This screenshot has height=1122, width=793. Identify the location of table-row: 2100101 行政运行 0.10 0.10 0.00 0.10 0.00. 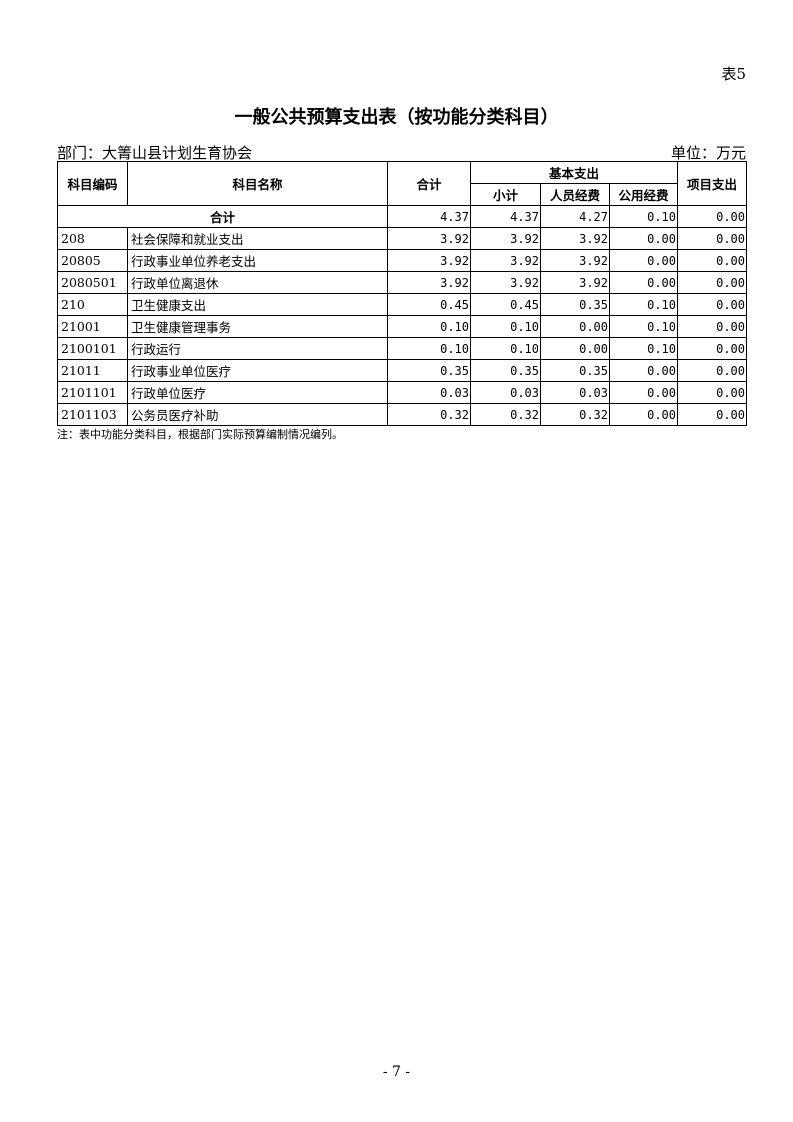
(402, 348).